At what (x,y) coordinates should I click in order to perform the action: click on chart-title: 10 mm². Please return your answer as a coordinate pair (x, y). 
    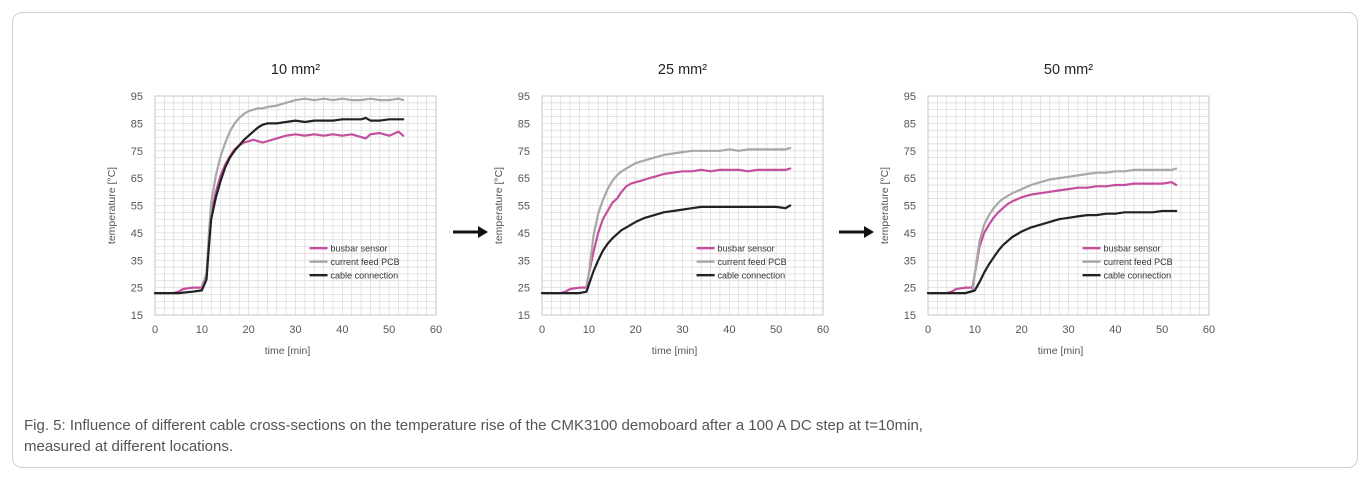
    Looking at the image, I should click on (295, 70).